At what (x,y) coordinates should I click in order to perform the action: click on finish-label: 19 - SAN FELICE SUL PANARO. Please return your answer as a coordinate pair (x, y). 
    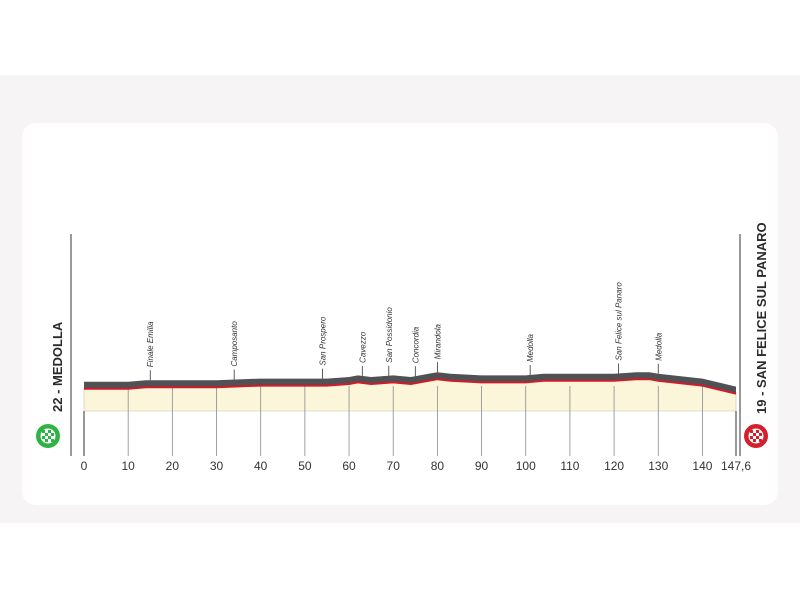
    Looking at the image, I should click on (761, 318).